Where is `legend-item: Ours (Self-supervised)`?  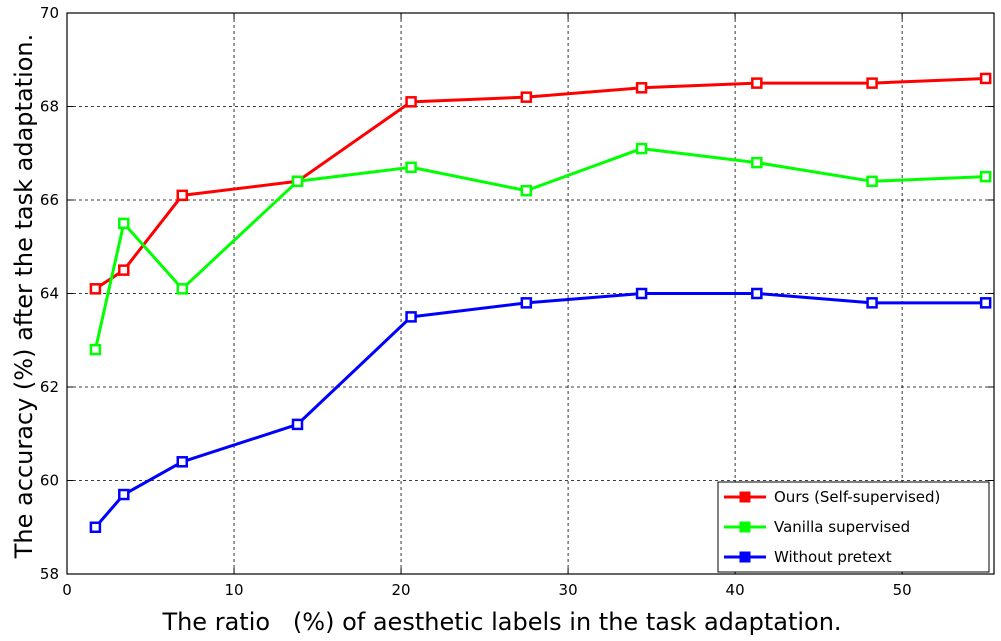 legend-item: Ours (Self-supervised) is located at coordinates (832, 497).